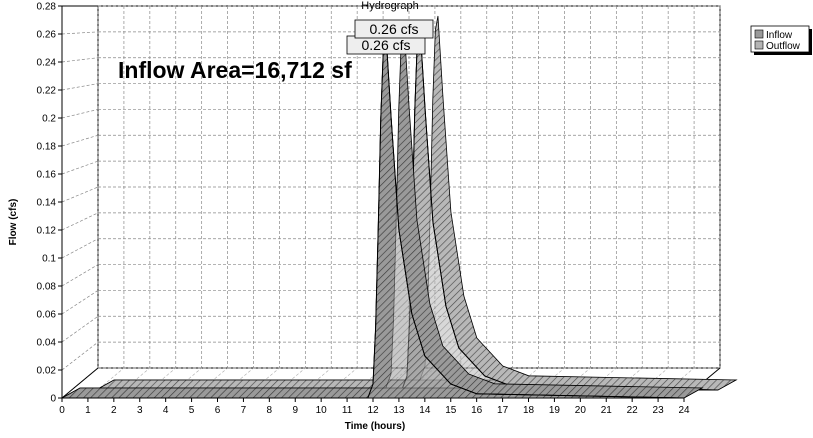  I want to click on x-tick-label: 5, so click(192, 410).